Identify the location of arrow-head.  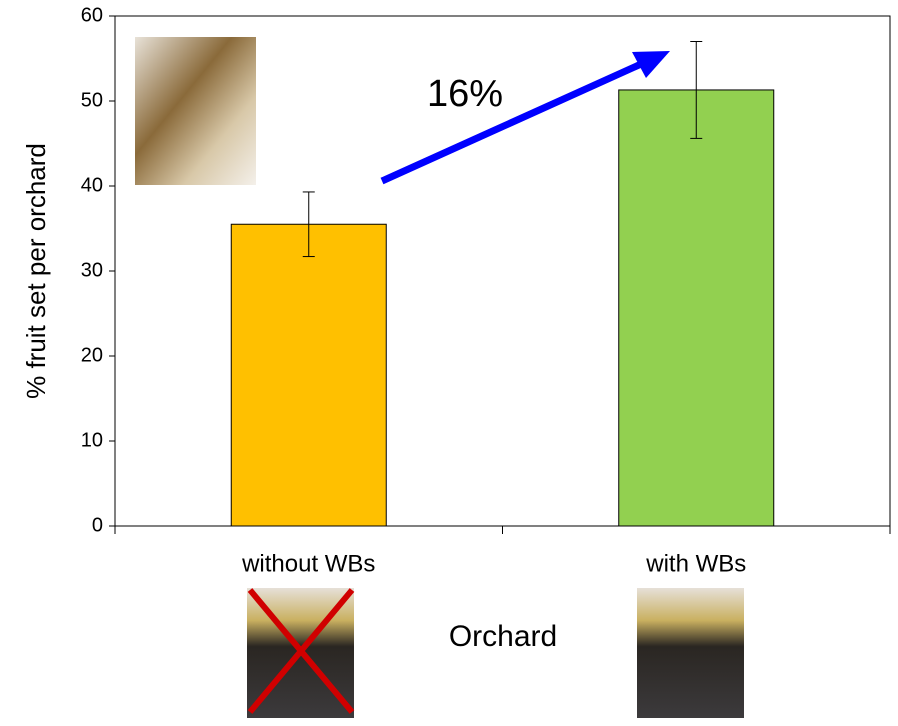
(651, 64).